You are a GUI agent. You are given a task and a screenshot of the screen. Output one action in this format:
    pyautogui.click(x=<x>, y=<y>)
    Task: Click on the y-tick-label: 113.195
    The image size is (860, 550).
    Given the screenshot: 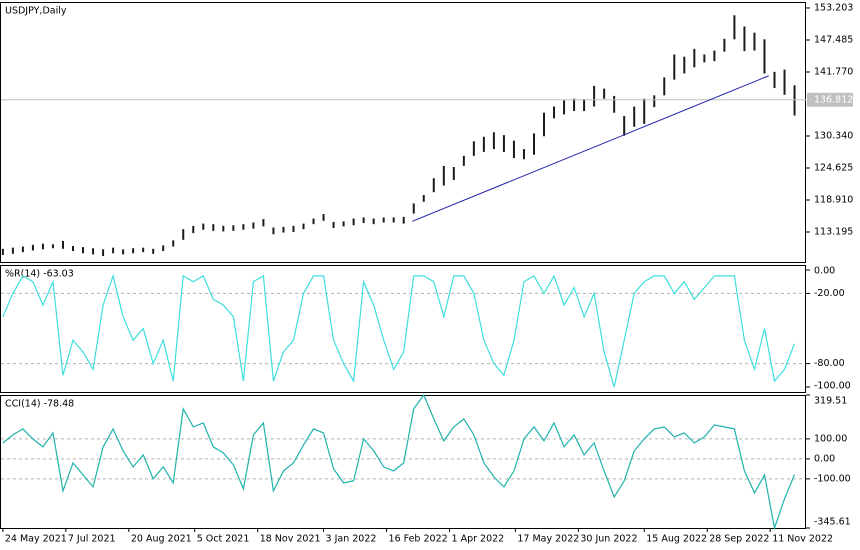 What is the action you would take?
    pyautogui.click(x=833, y=232)
    